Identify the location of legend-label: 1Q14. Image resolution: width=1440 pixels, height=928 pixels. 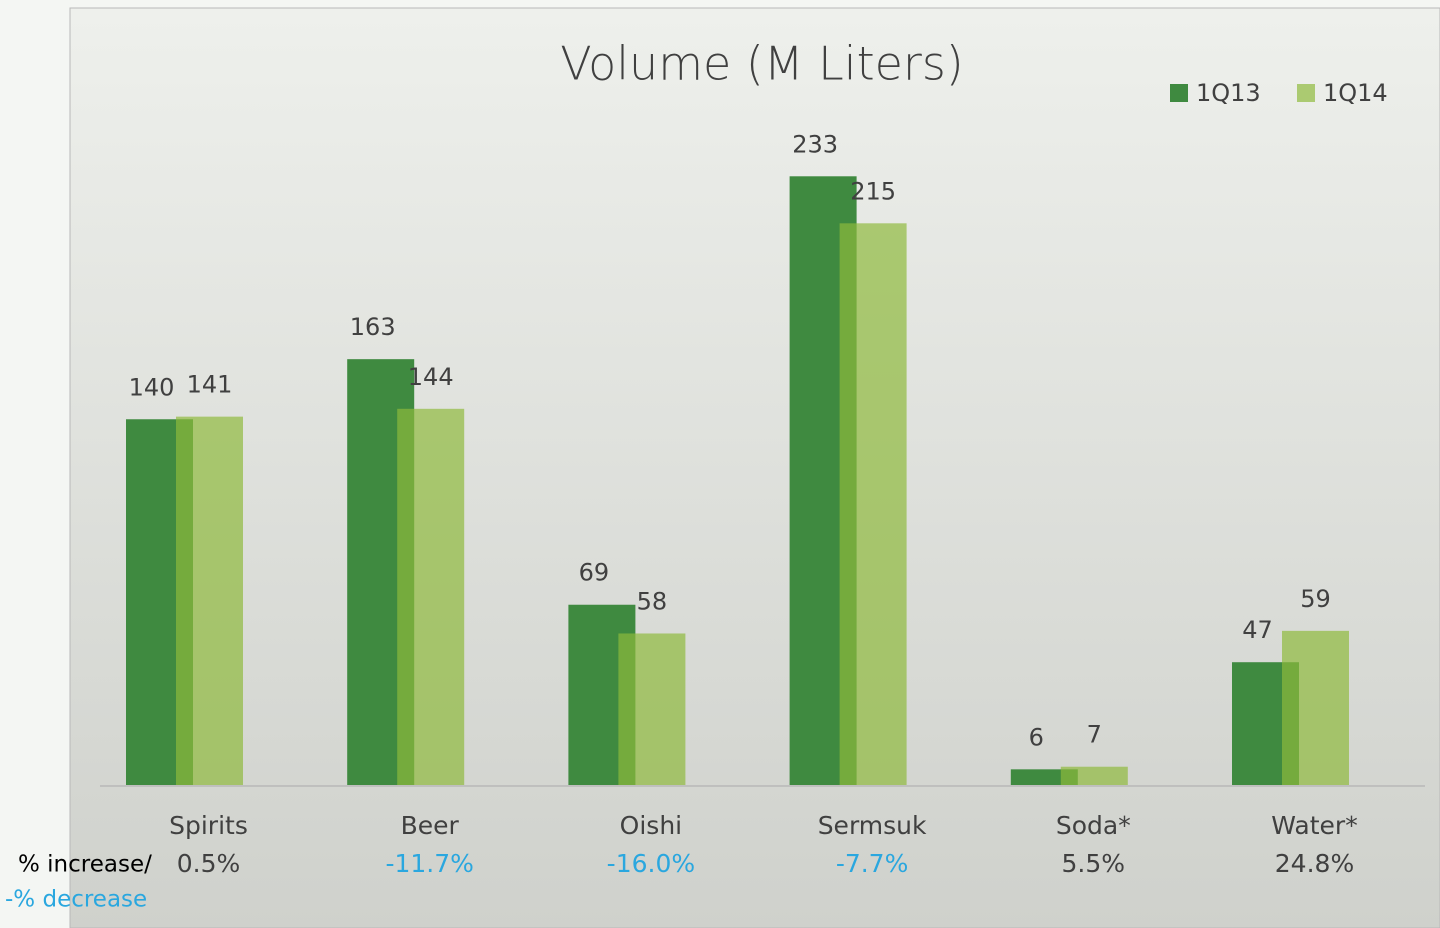
(1355, 93).